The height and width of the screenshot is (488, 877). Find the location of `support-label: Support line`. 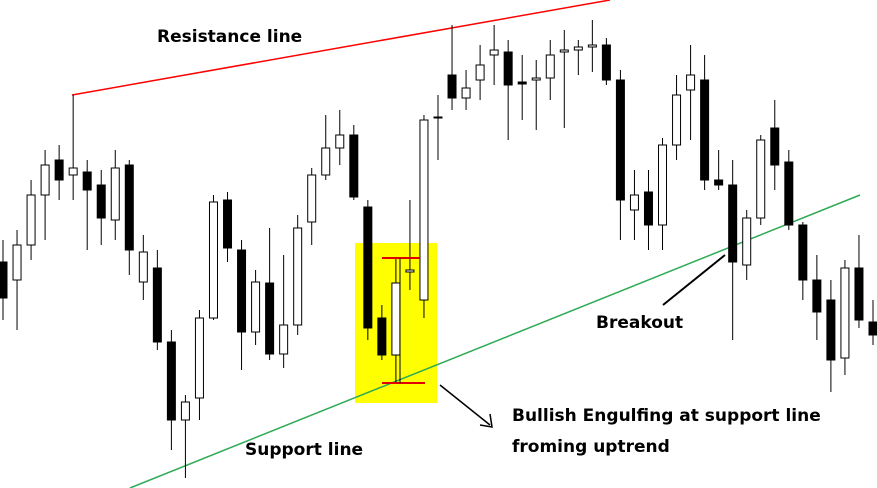

support-label: Support line is located at coordinates (304, 450).